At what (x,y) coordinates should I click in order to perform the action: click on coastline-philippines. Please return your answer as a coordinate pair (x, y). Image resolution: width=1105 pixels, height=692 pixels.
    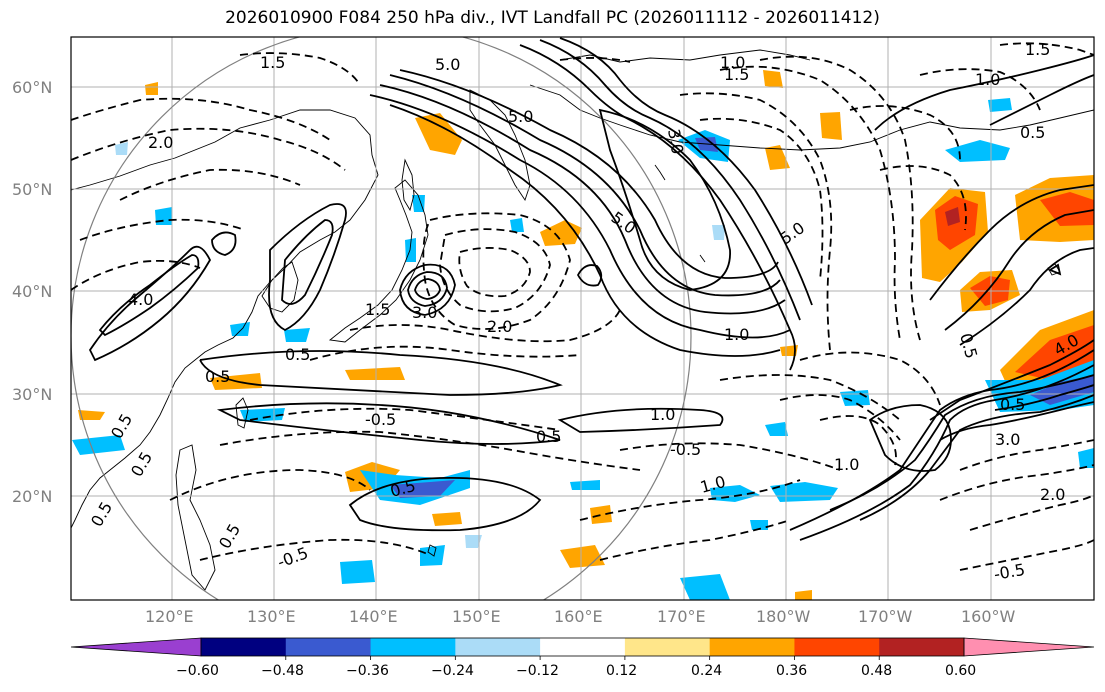
    Looking at the image, I should click on (195, 517).